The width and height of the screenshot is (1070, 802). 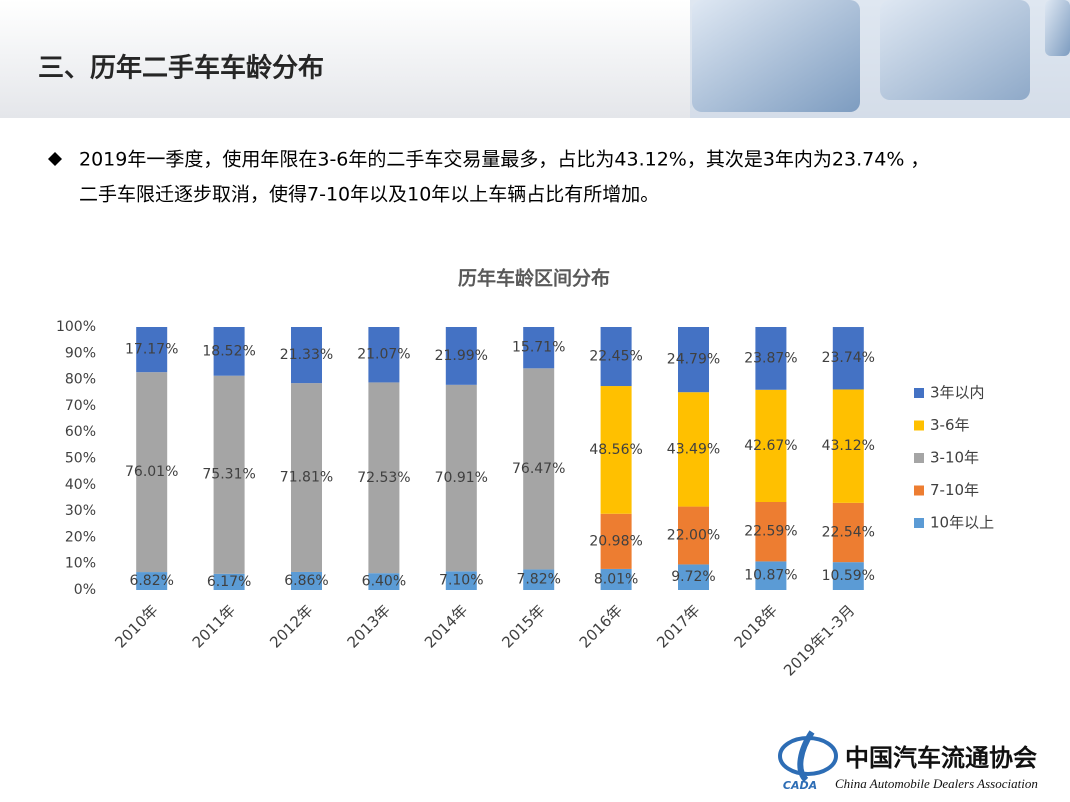 I want to click on data-label: 21.33%, so click(x=306, y=355).